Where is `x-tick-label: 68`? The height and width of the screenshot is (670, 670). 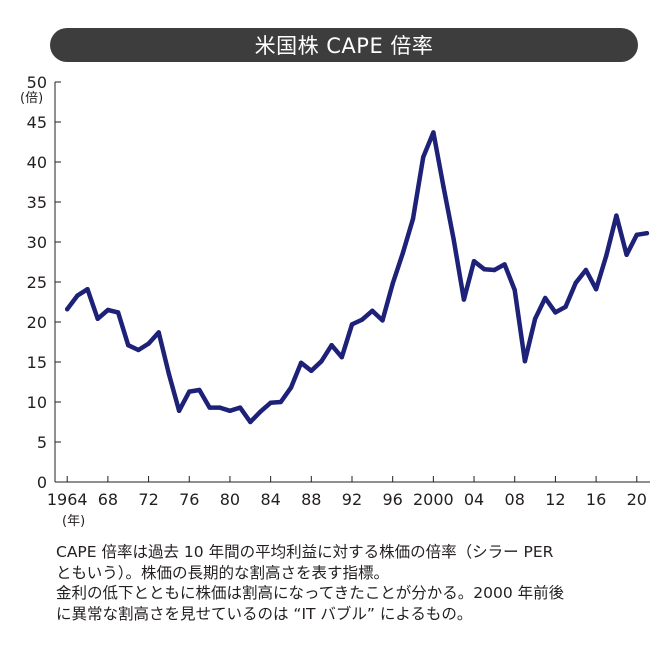 x-tick-label: 68 is located at coordinates (108, 499).